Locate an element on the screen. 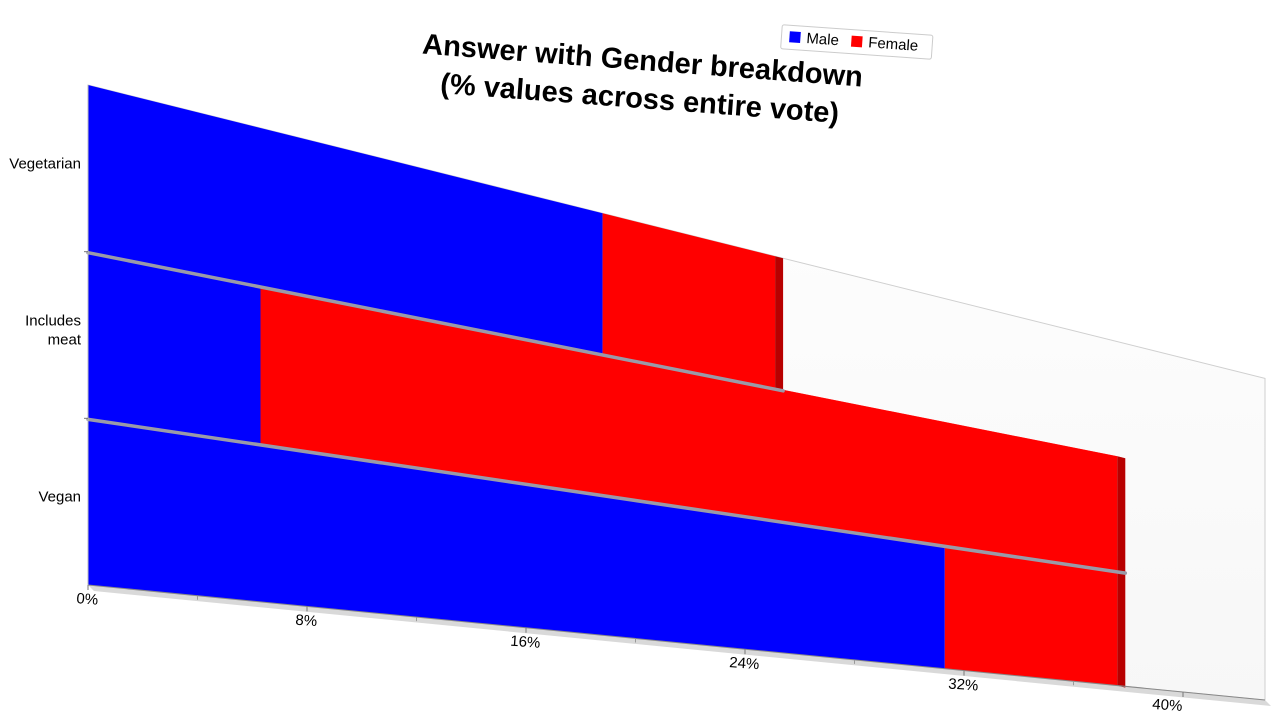 The image size is (1280, 720). x-tick-label: 16% is located at coordinates (525, 642).